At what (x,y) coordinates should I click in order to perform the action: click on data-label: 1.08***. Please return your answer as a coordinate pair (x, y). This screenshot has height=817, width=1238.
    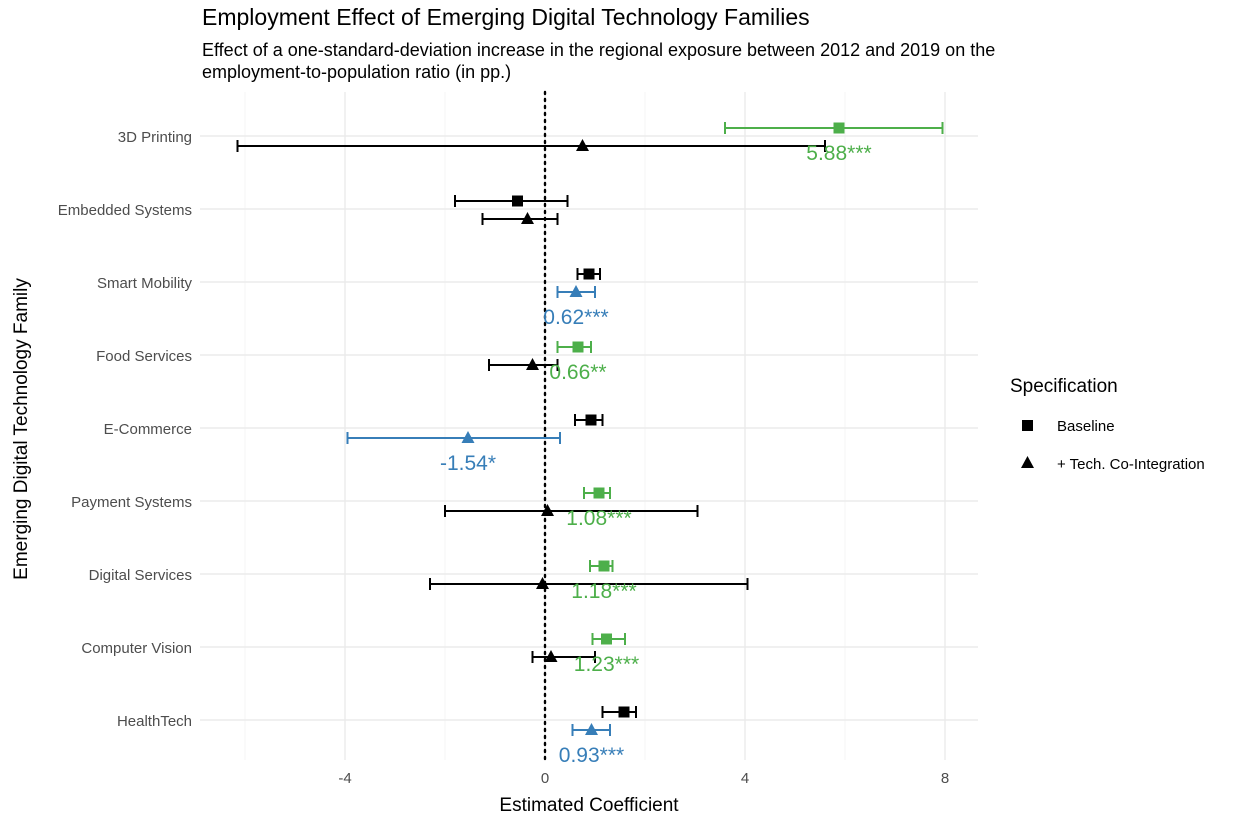
    Looking at the image, I should click on (598, 518).